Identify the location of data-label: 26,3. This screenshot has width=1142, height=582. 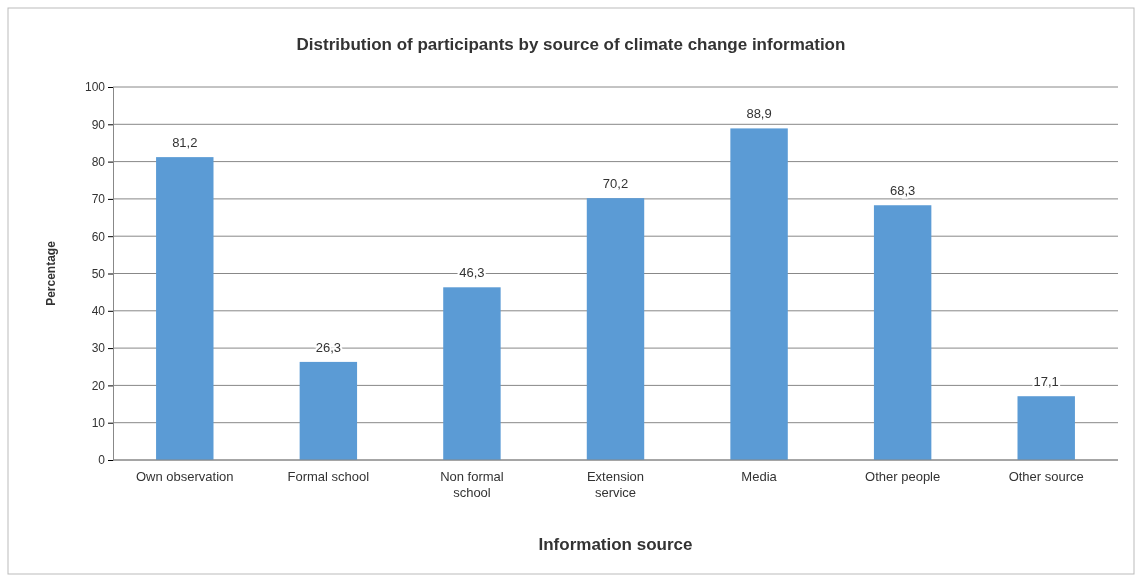
(328, 347).